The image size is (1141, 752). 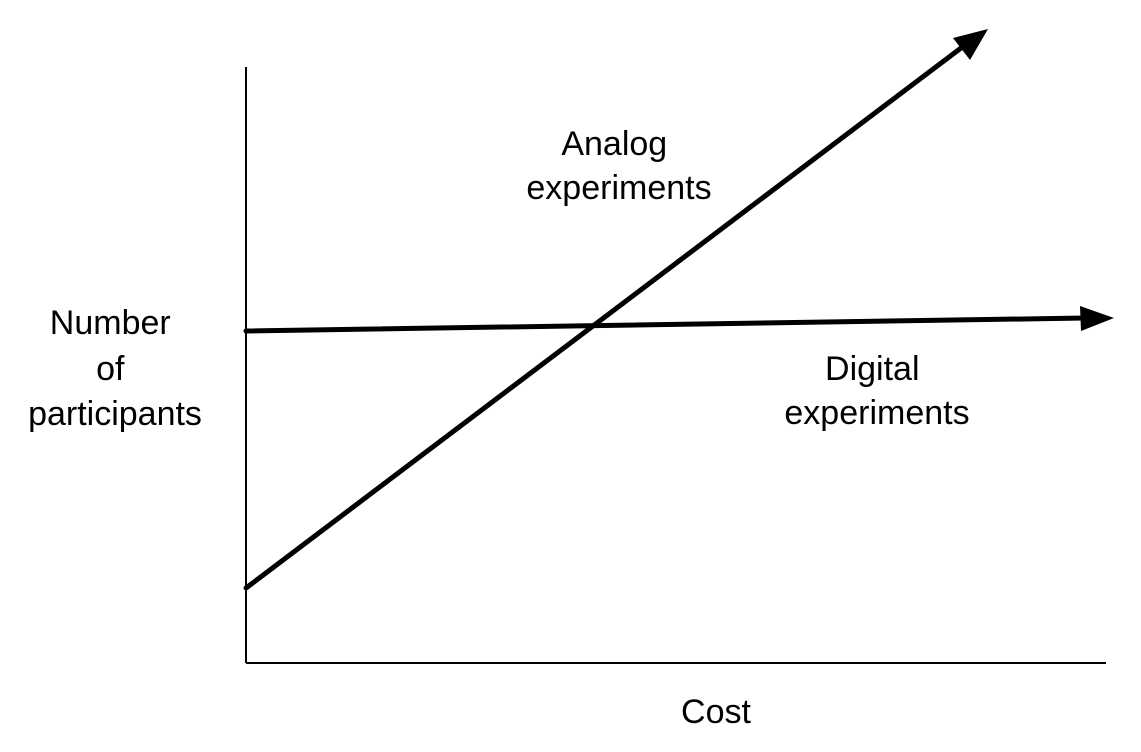 I want to click on digital-experiments-line, so click(x=678, y=320).